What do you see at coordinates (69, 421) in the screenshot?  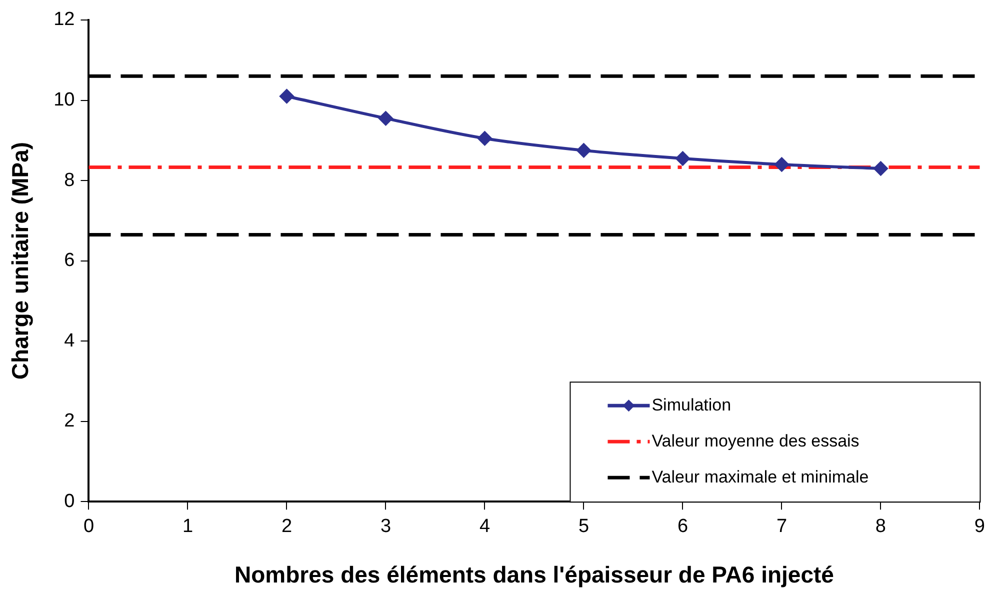 I see `y-tick-label: 2` at bounding box center [69, 421].